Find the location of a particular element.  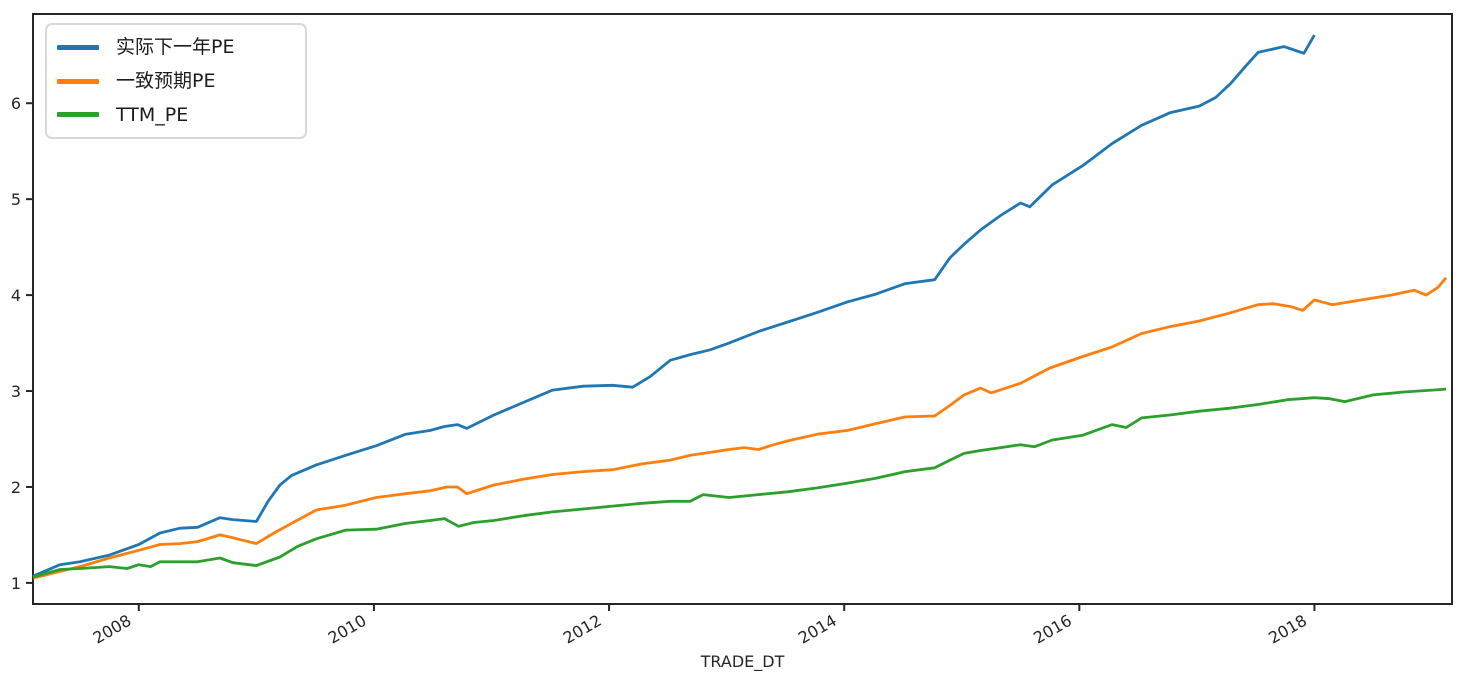

legend-item: 一致预期PE is located at coordinates (174, 81).